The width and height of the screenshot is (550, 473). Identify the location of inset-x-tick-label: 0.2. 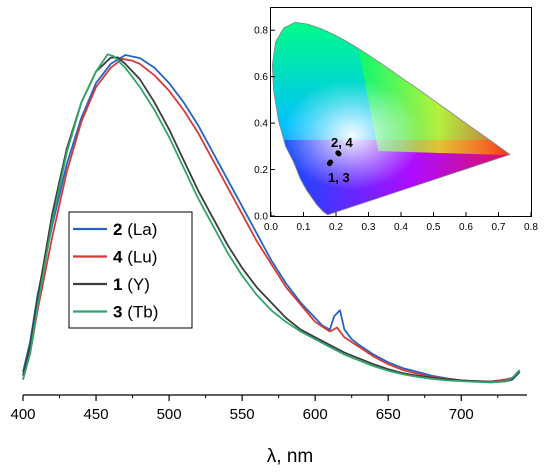
(336, 227).